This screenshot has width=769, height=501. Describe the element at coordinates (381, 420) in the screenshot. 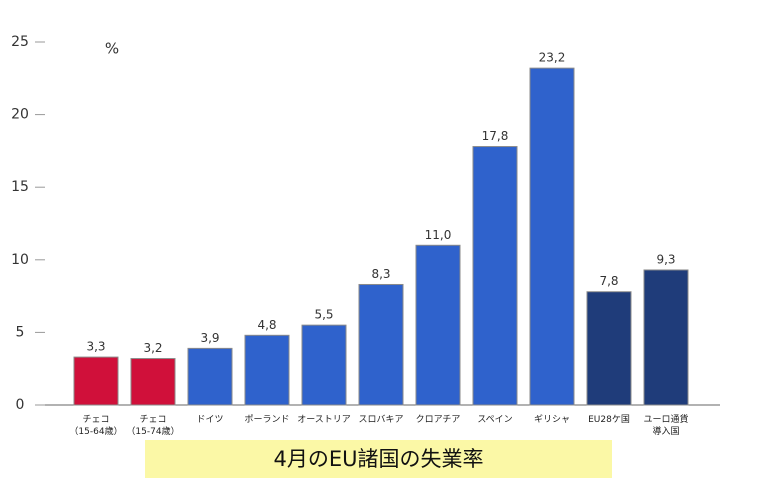

I see `x-tick-label: スロバキア` at that location.